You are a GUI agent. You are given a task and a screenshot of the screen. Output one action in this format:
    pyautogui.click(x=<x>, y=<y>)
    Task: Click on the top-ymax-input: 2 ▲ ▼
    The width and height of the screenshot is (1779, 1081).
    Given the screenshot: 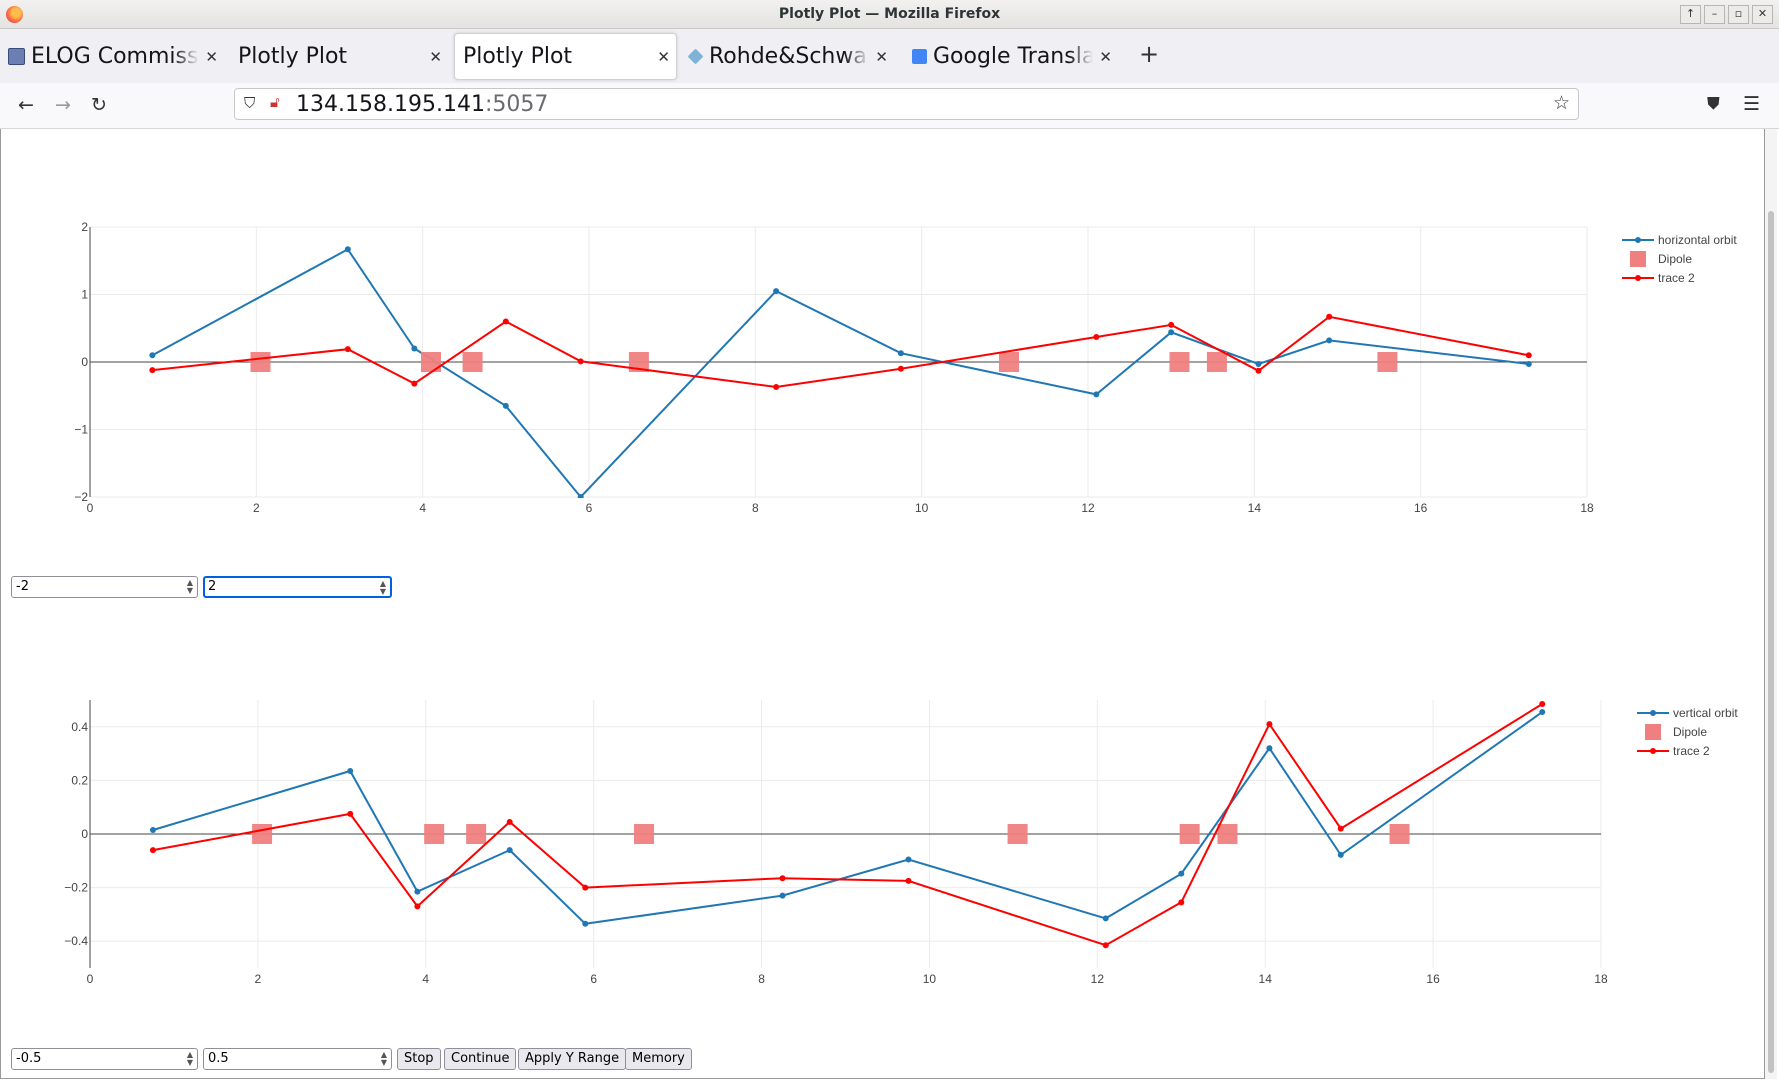 What is the action you would take?
    pyautogui.click(x=297, y=587)
    